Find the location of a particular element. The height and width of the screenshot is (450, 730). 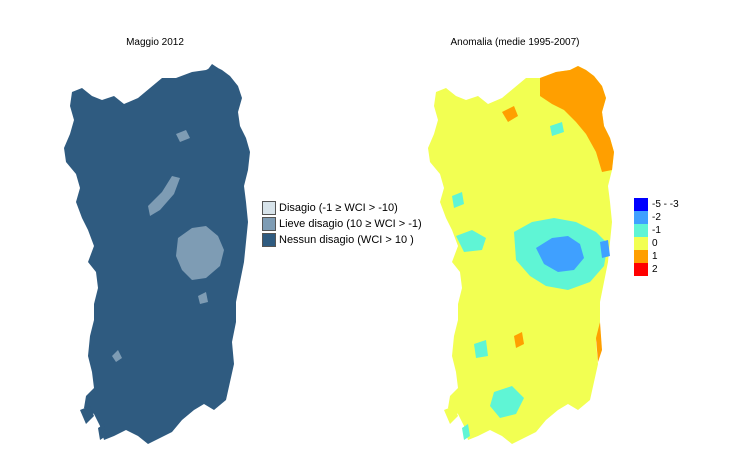

legend-label: Nessun disagio (WCI > 10 ) is located at coordinates (346, 240).